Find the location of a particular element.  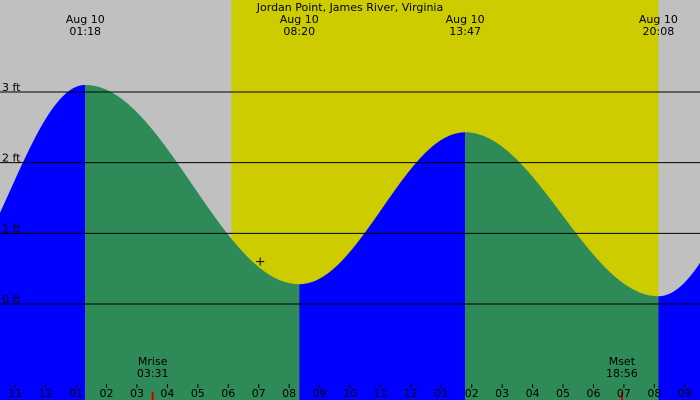

chart-title: Jordan Point, James River, Virginia is located at coordinates (349, 7).